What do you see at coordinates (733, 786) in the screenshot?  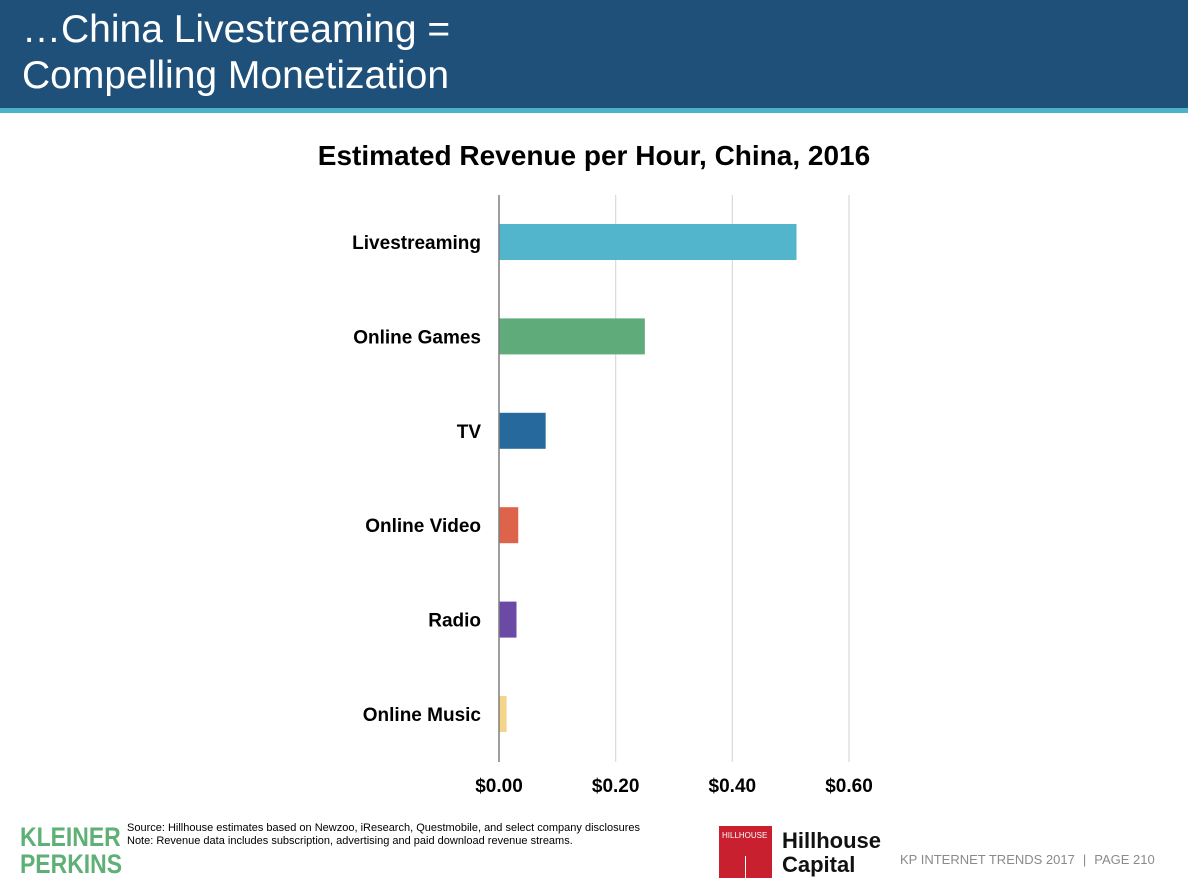 I see `x-tick-label-2: $0.40` at bounding box center [733, 786].